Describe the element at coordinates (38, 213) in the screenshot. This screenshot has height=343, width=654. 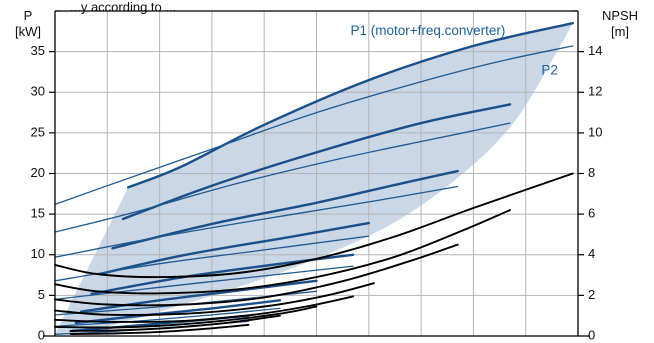
I see `left-tick-label: 15` at that location.